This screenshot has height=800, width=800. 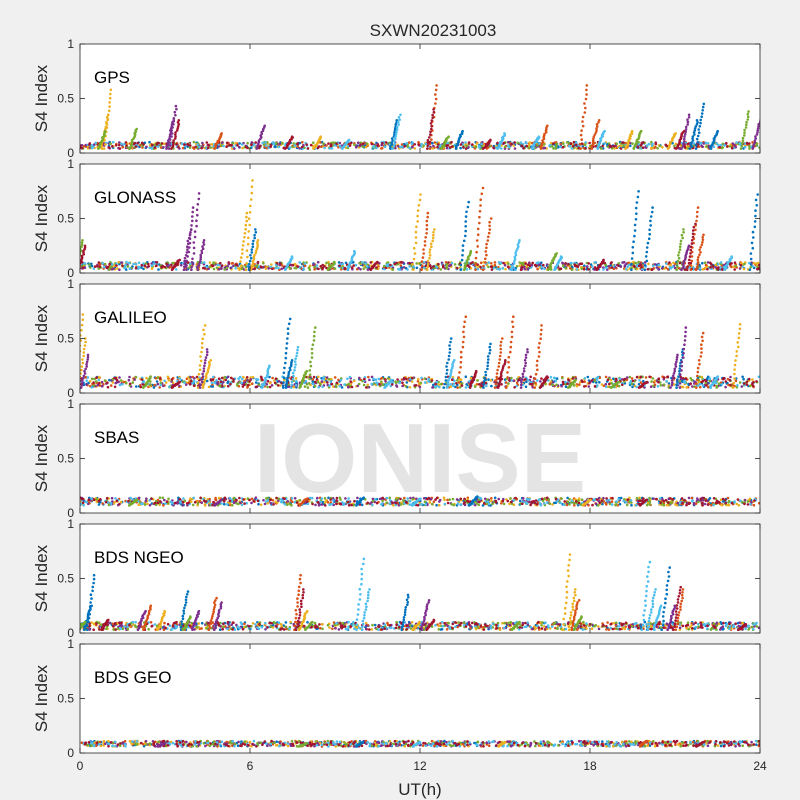 What do you see at coordinates (508, 255) in the screenshot?
I see `series-6-spikes` at bounding box center [508, 255].